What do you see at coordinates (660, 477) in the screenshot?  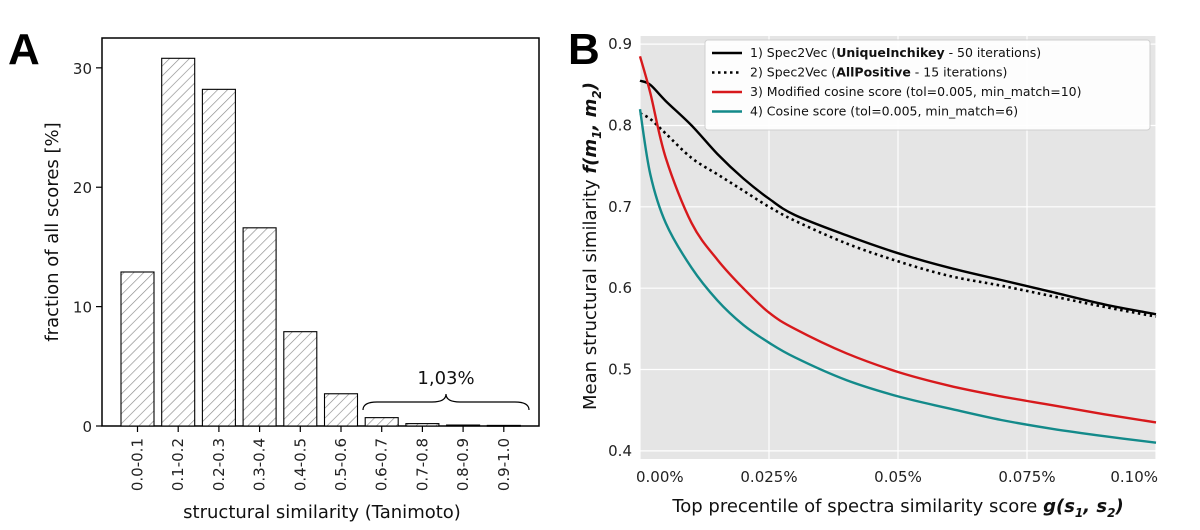 I see `panel-b-x-tick-label: 0.00%` at bounding box center [660, 477].